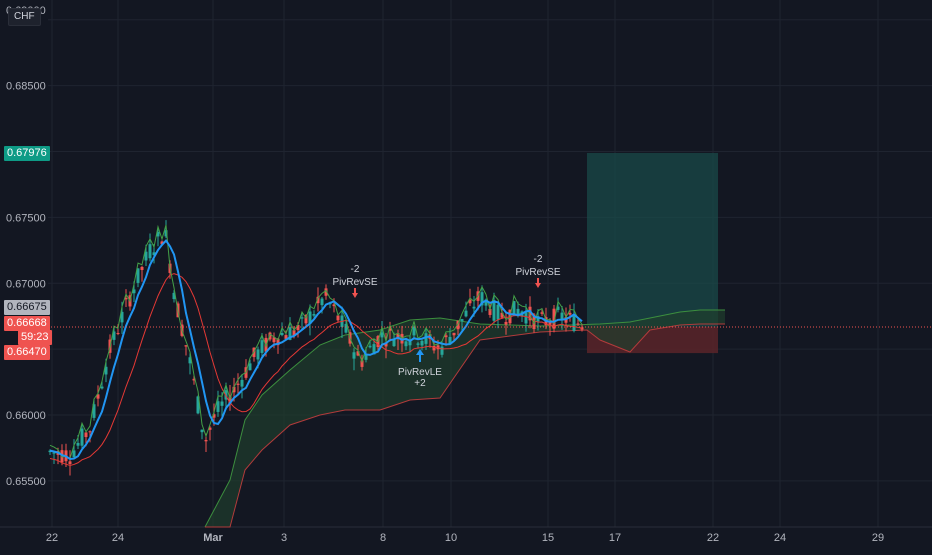 This screenshot has width=932, height=555. Describe the element at coordinates (26, 87) in the screenshot. I see `price-tick-label: 0.68500` at that location.